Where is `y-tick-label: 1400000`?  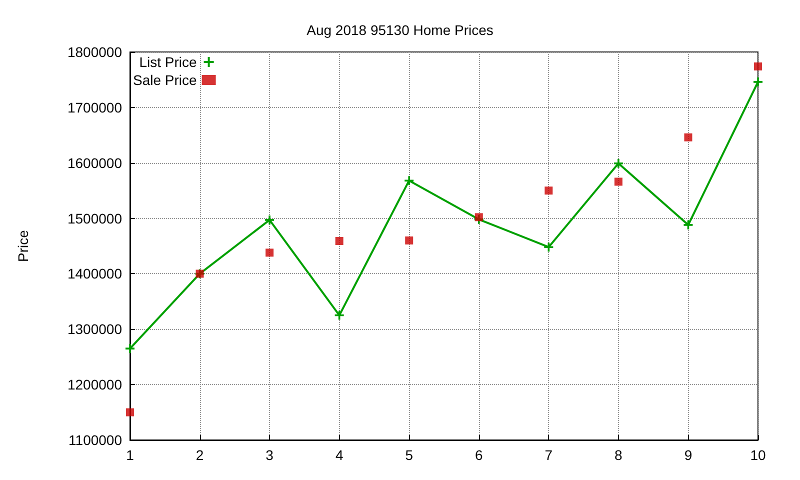 y-tick-label: 1400000 is located at coordinates (94, 274).